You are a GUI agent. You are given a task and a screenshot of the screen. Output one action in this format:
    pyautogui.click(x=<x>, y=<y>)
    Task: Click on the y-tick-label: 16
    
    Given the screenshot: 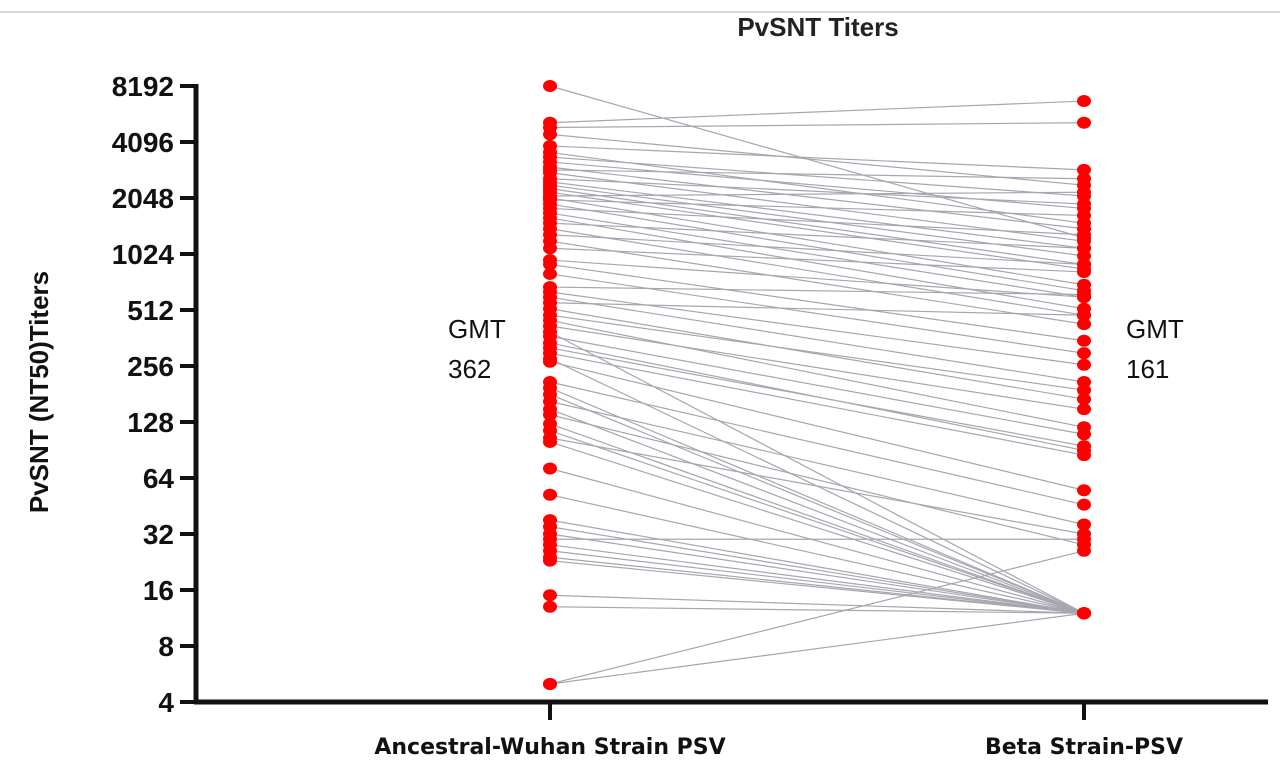 What is the action you would take?
    pyautogui.click(x=158, y=590)
    